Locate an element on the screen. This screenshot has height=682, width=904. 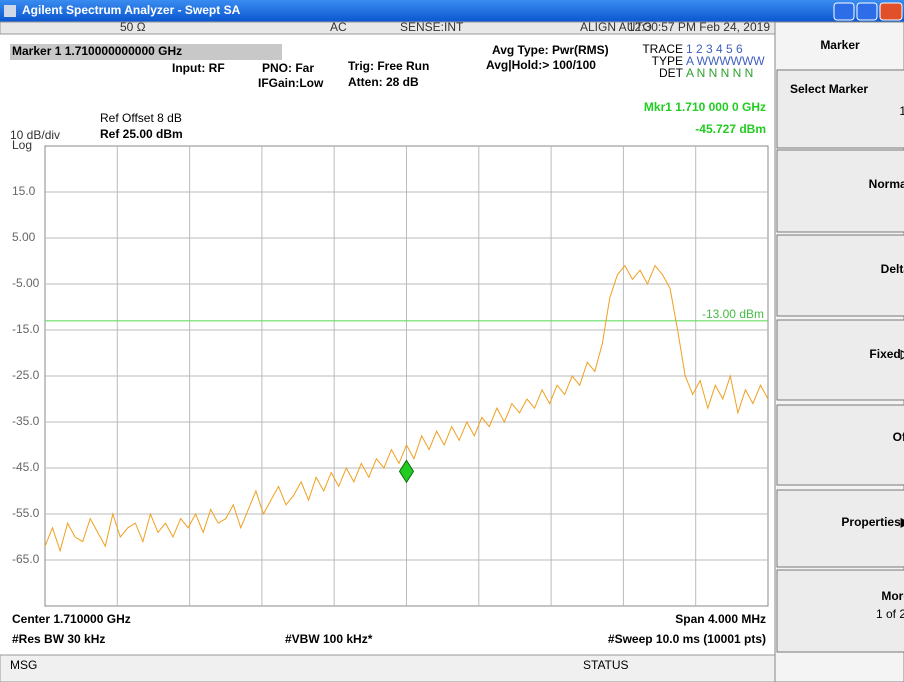
trace-label: TRACE is located at coordinates (662, 49).